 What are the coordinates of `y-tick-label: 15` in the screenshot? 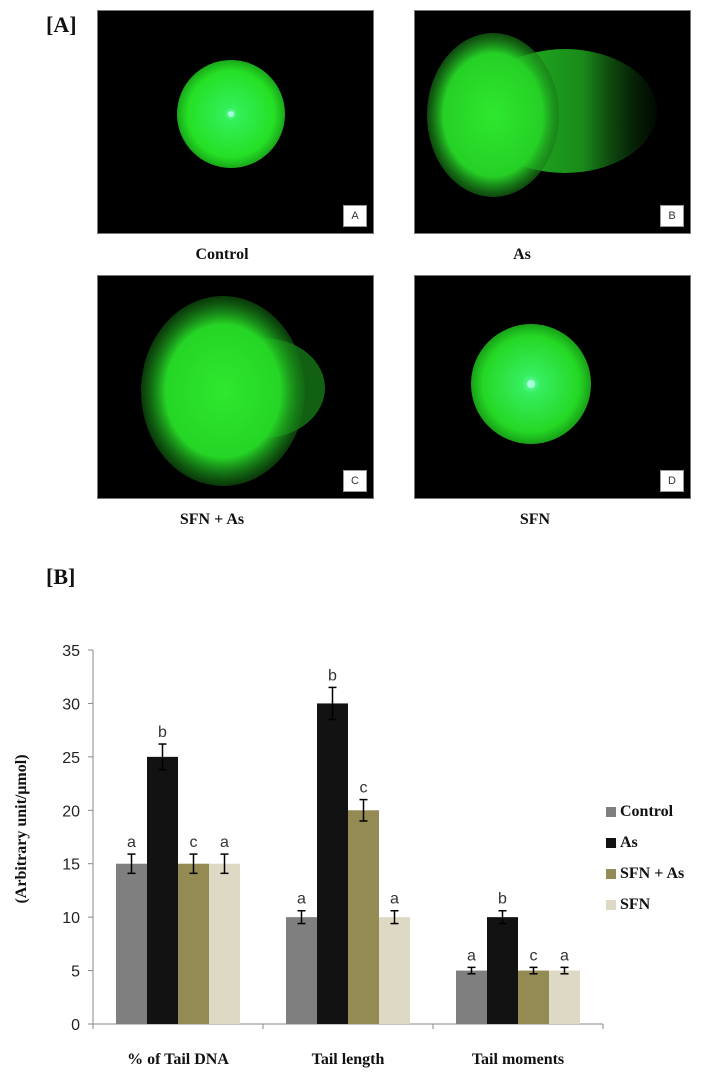 It's located at (71, 865).